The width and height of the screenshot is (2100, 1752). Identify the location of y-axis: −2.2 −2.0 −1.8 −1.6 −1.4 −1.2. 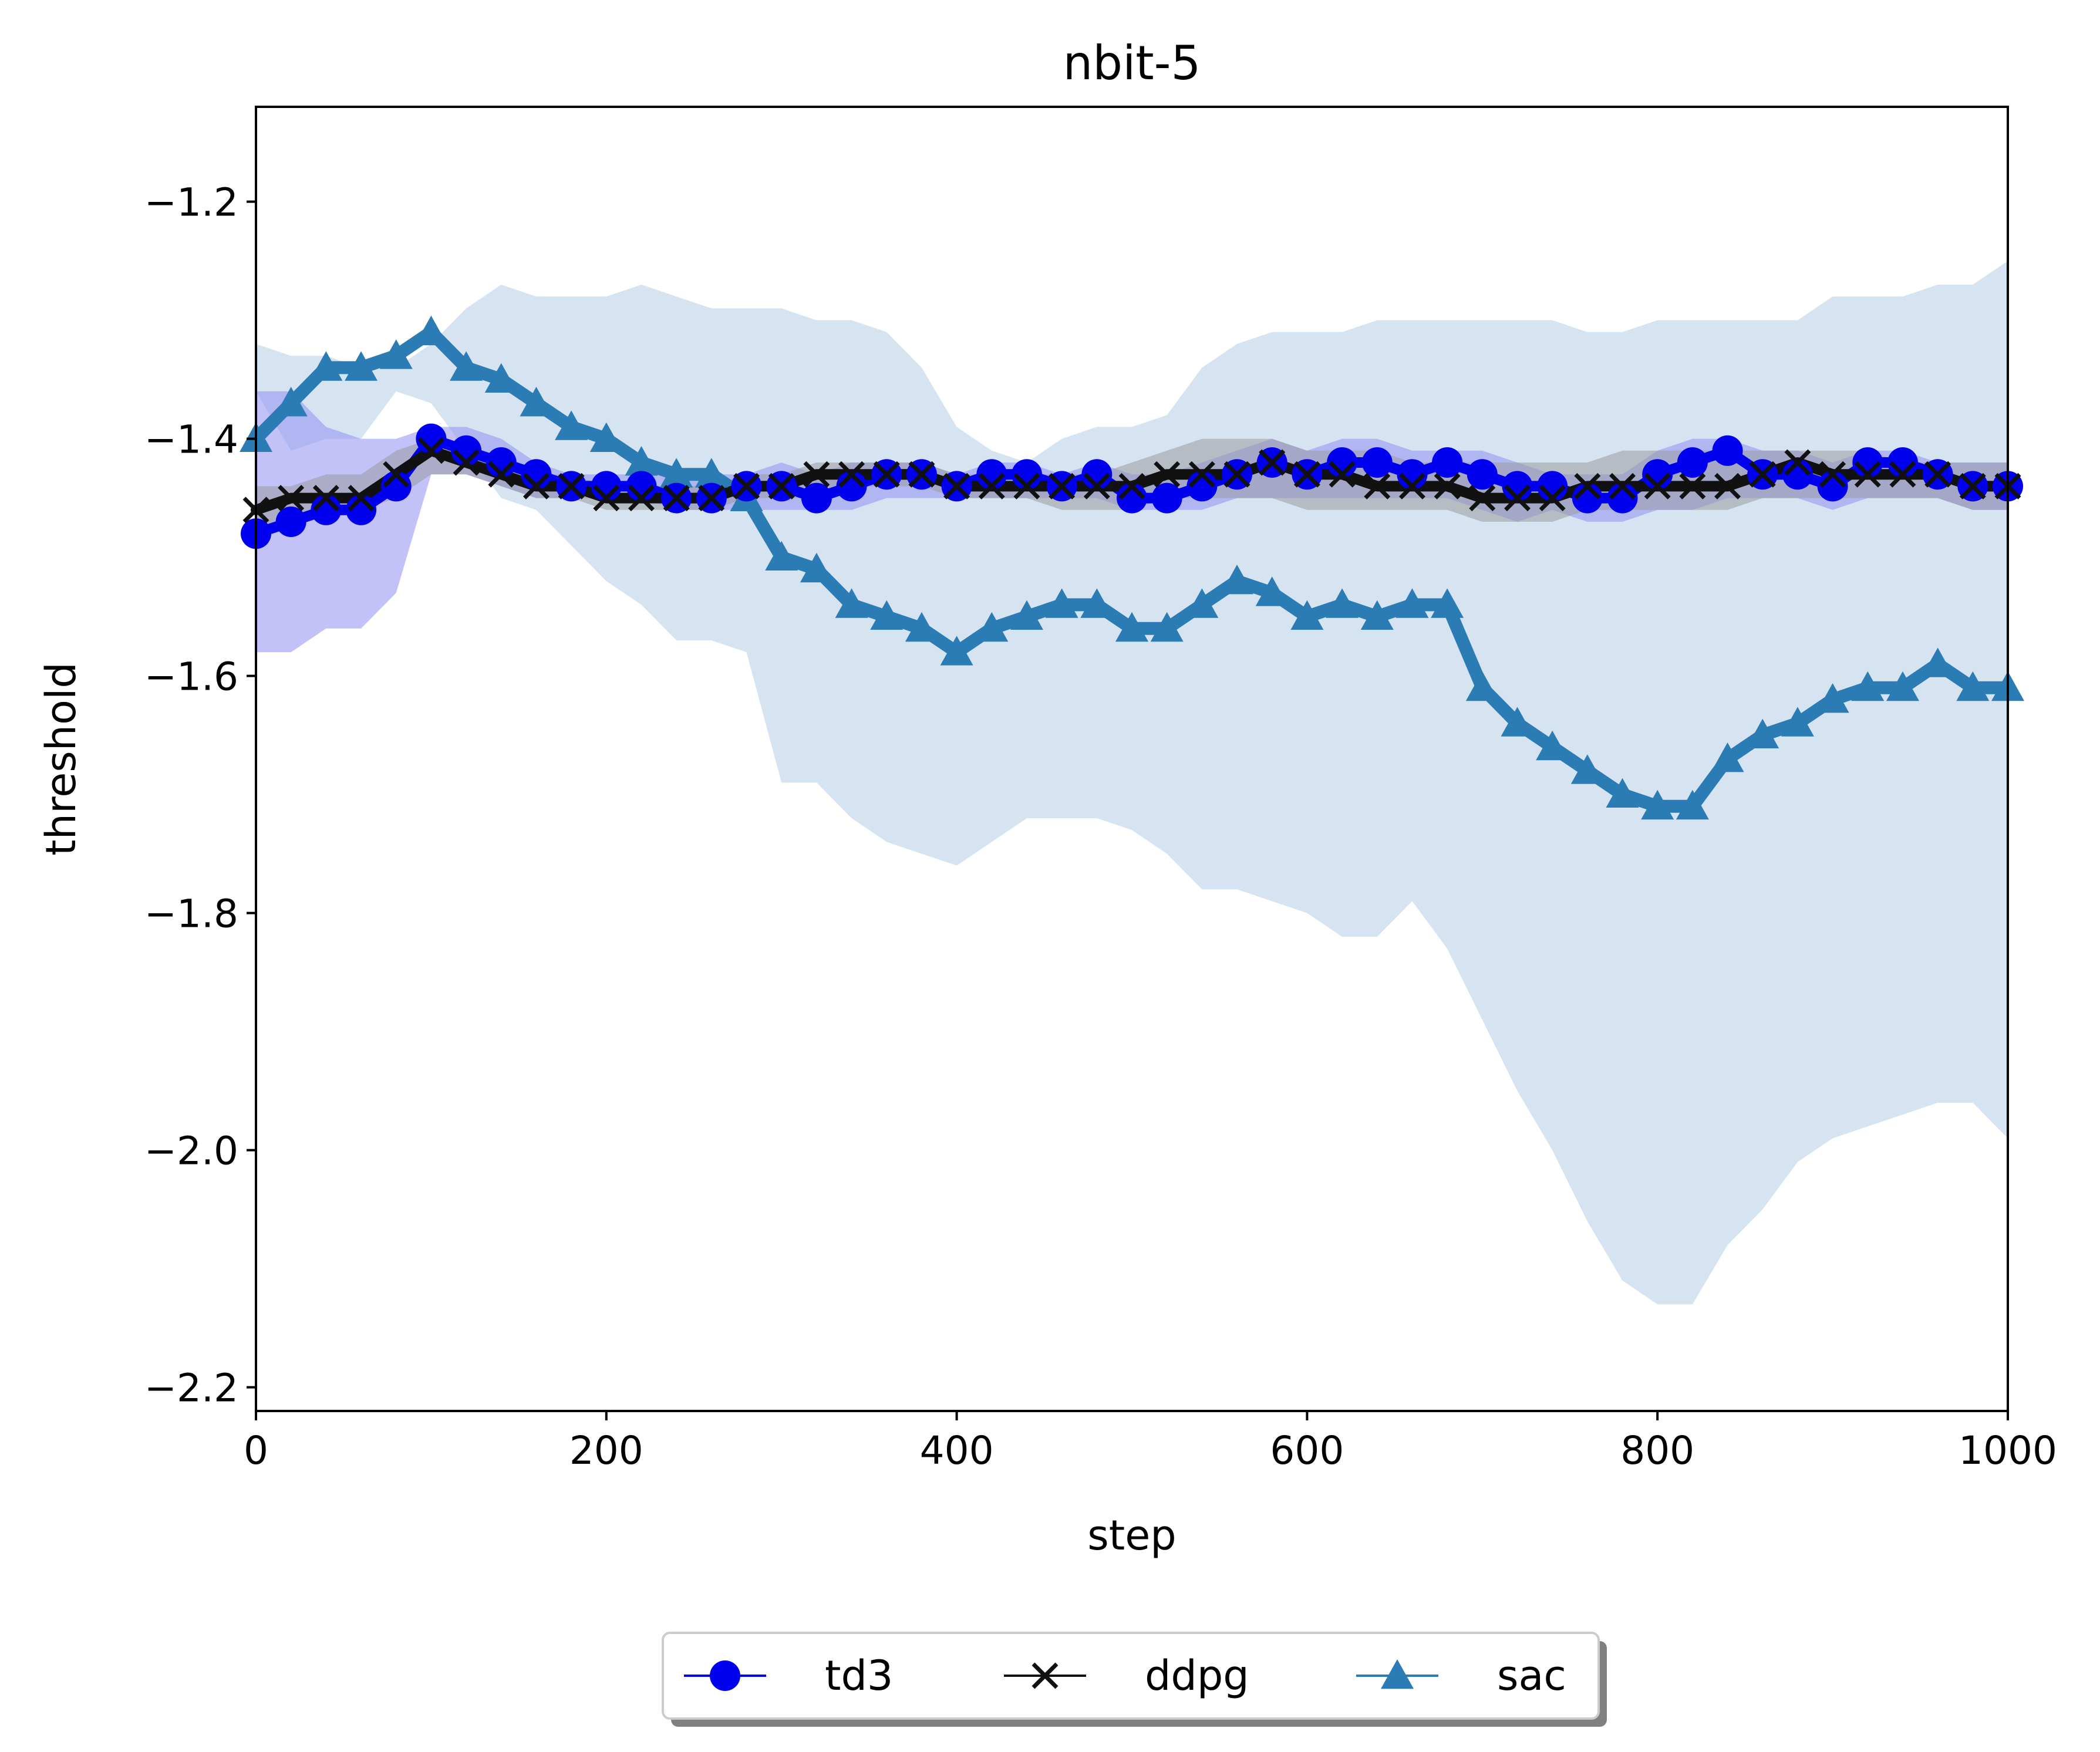
(200, 795).